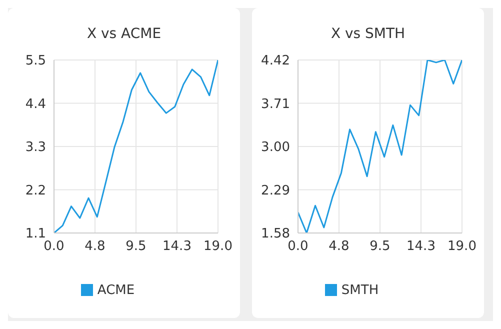 Image resolution: width=501 pixels, height=329 pixels. What do you see at coordinates (35, 104) in the screenshot?
I see `y-tick-label: 4.4` at bounding box center [35, 104].